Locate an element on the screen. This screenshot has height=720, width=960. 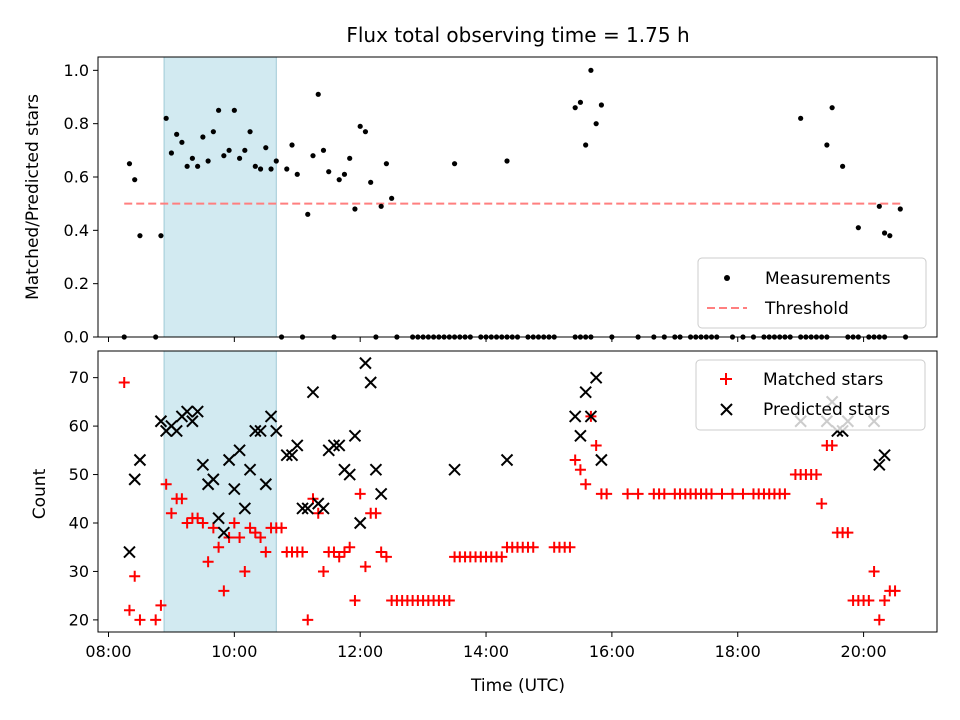
top-y-tick-label: 0.0 is located at coordinates (76, 337).